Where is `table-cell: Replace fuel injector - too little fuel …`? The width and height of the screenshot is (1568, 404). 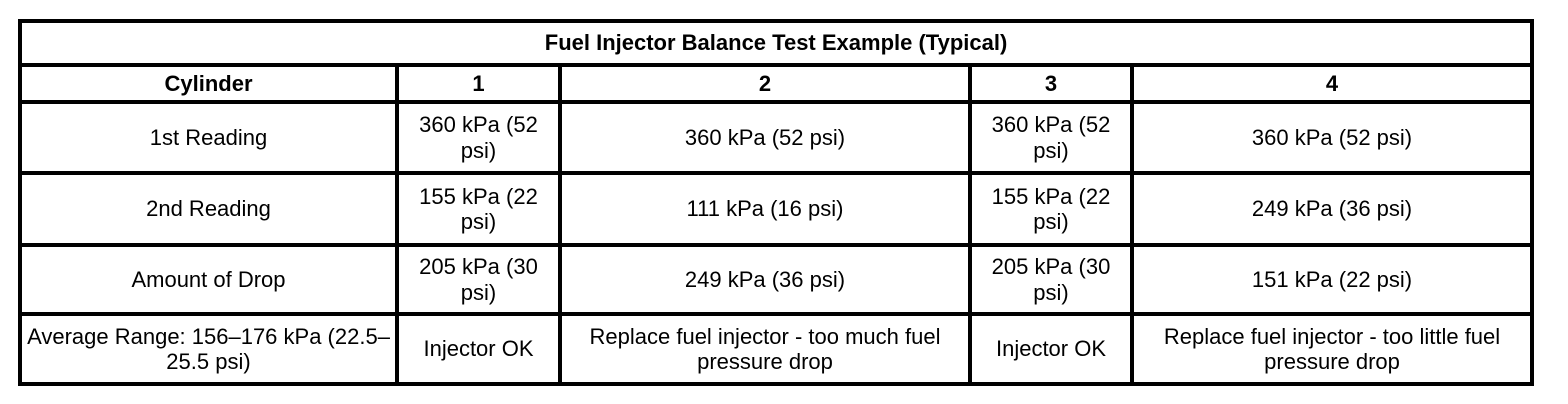 table-cell: Replace fuel injector - too little fuel … is located at coordinates (1332, 349).